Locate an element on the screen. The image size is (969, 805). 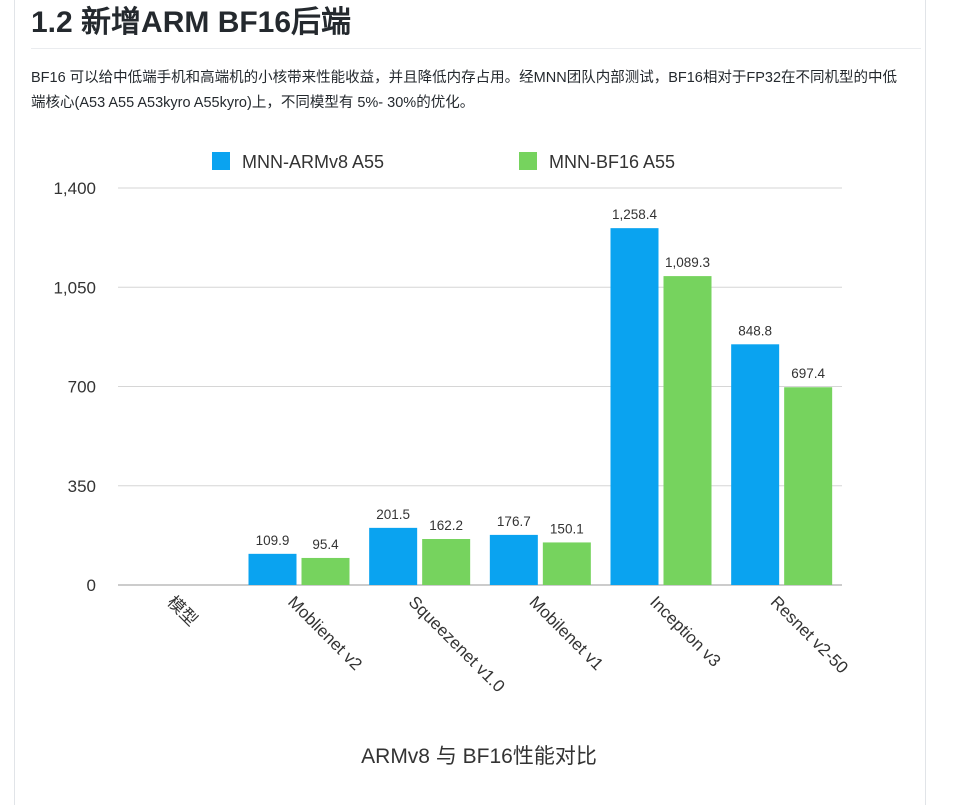
data-label: 1,089.3 is located at coordinates (687, 262).